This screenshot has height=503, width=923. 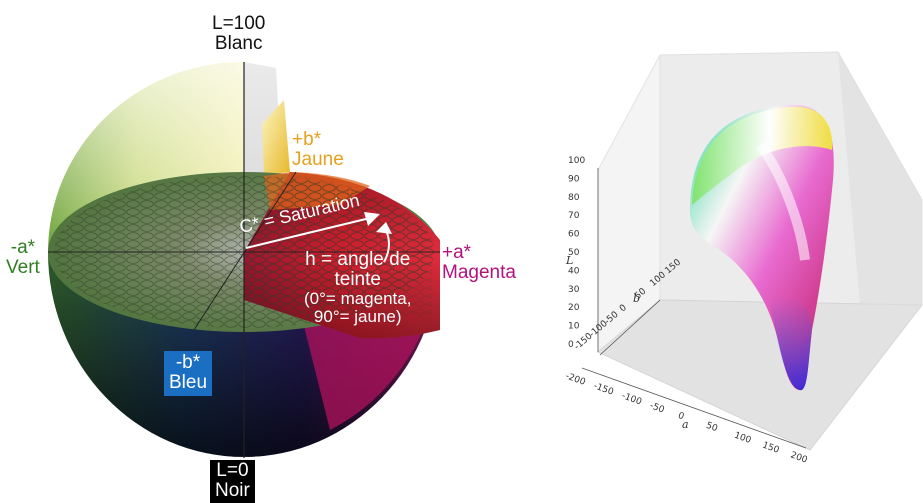 What do you see at coordinates (574, 198) in the screenshot?
I see `l-tick-label: 80` at bounding box center [574, 198].